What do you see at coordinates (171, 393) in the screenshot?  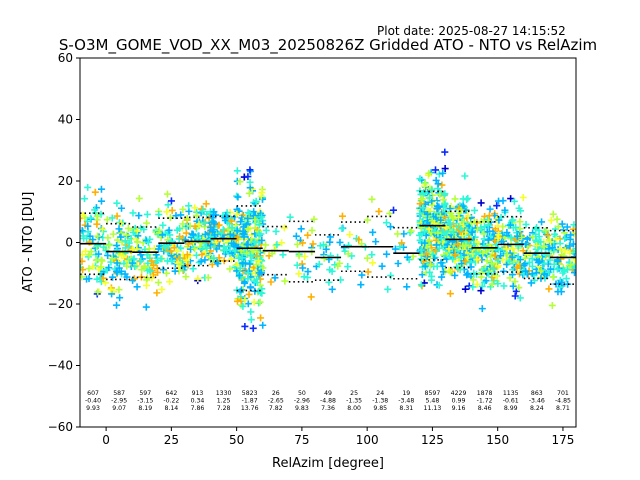 I see `bin-label: 642` at bounding box center [171, 393].